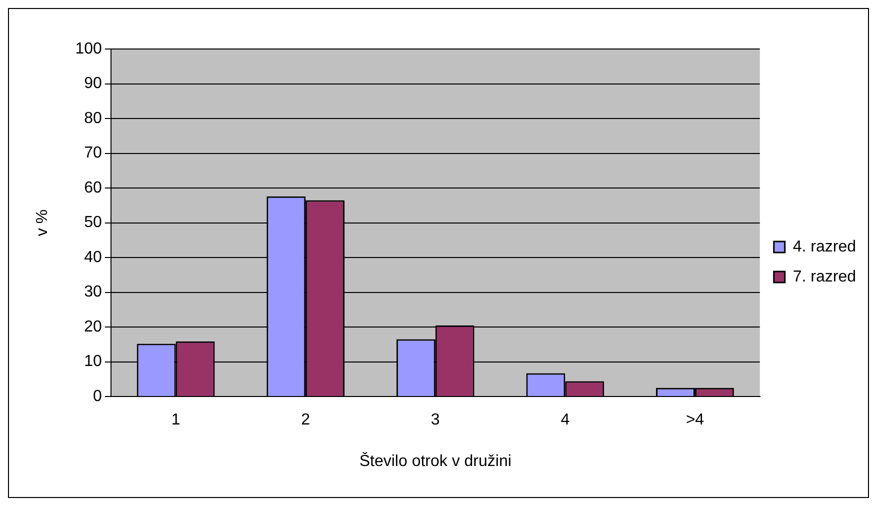 The image size is (877, 506). What do you see at coordinates (824, 277) in the screenshot?
I see `legend-label: 7. razred` at bounding box center [824, 277].